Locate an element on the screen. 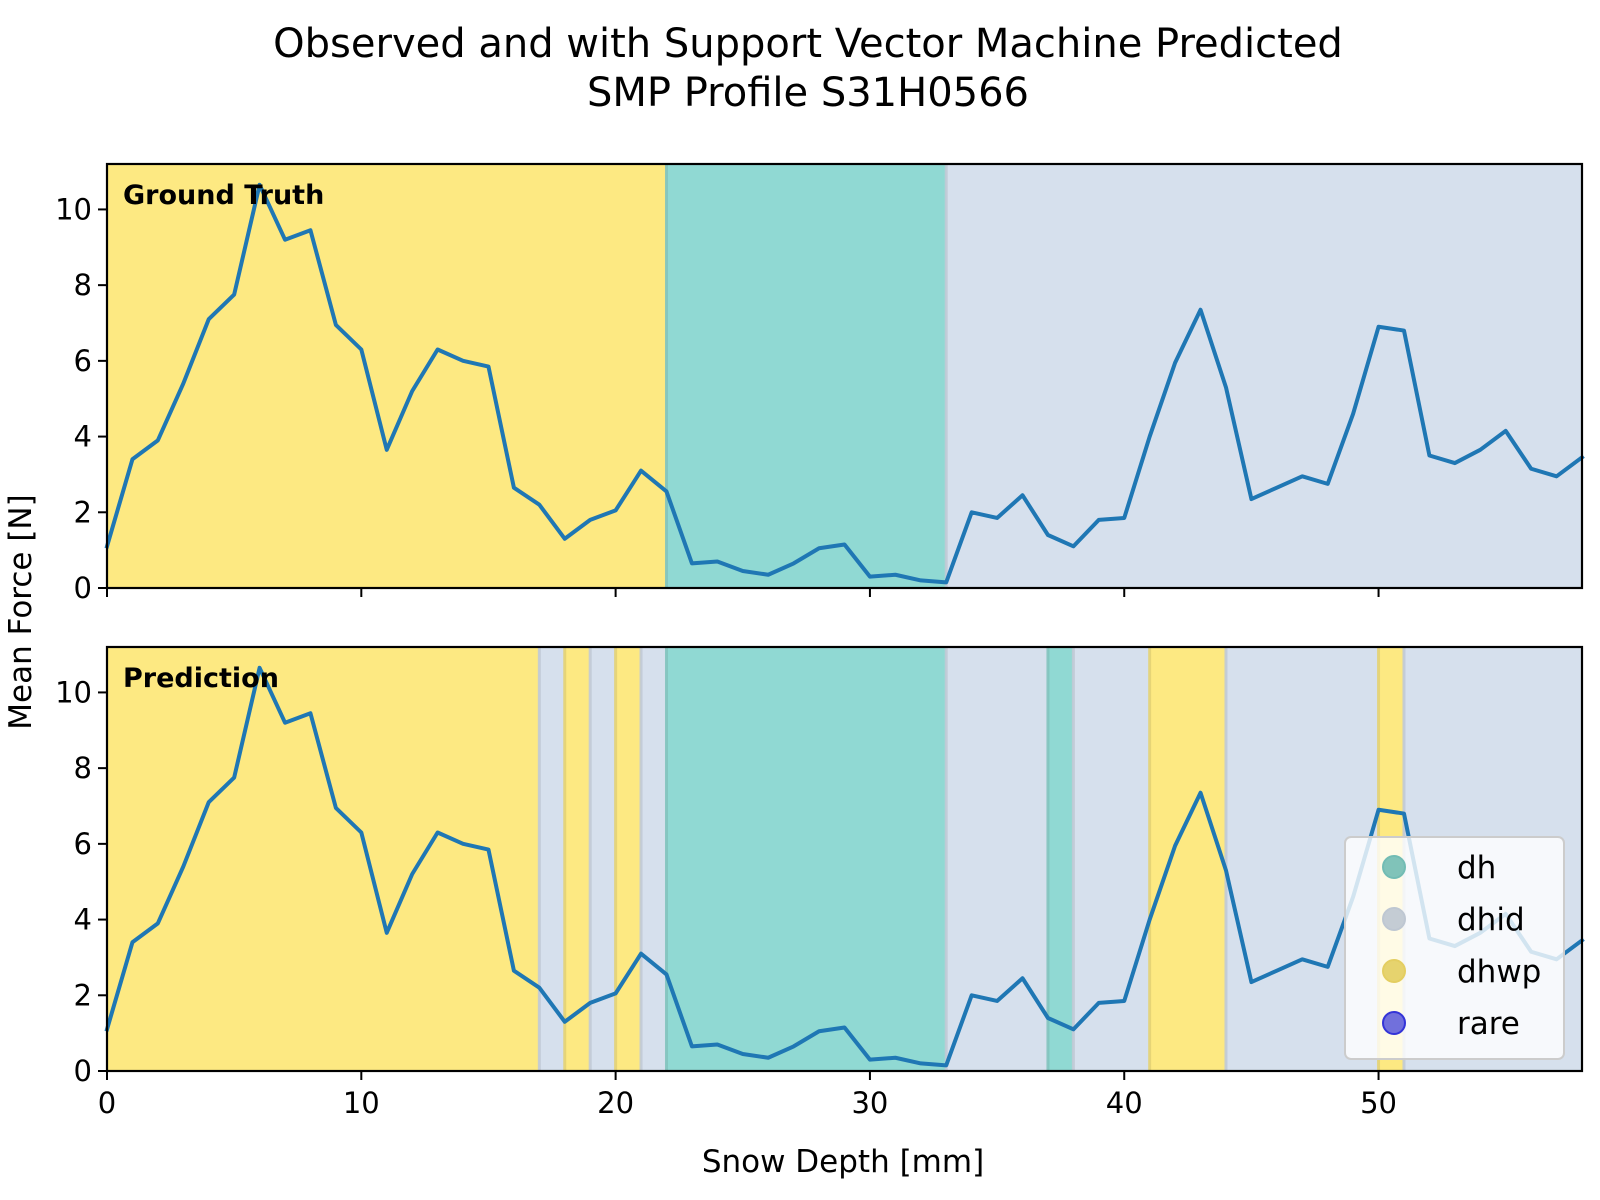 This screenshot has width=1600, height=1200. chart-title-line-2: SMP Profile S31H0566 is located at coordinates (808, 93).